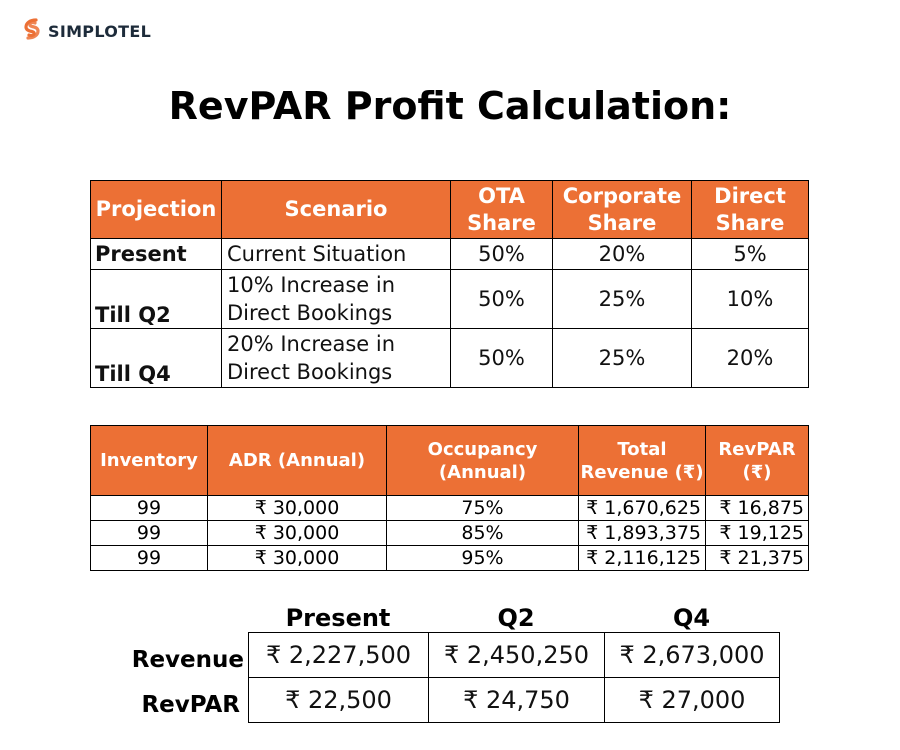  I want to click on row-label-revenue: Revenue, so click(187, 660).